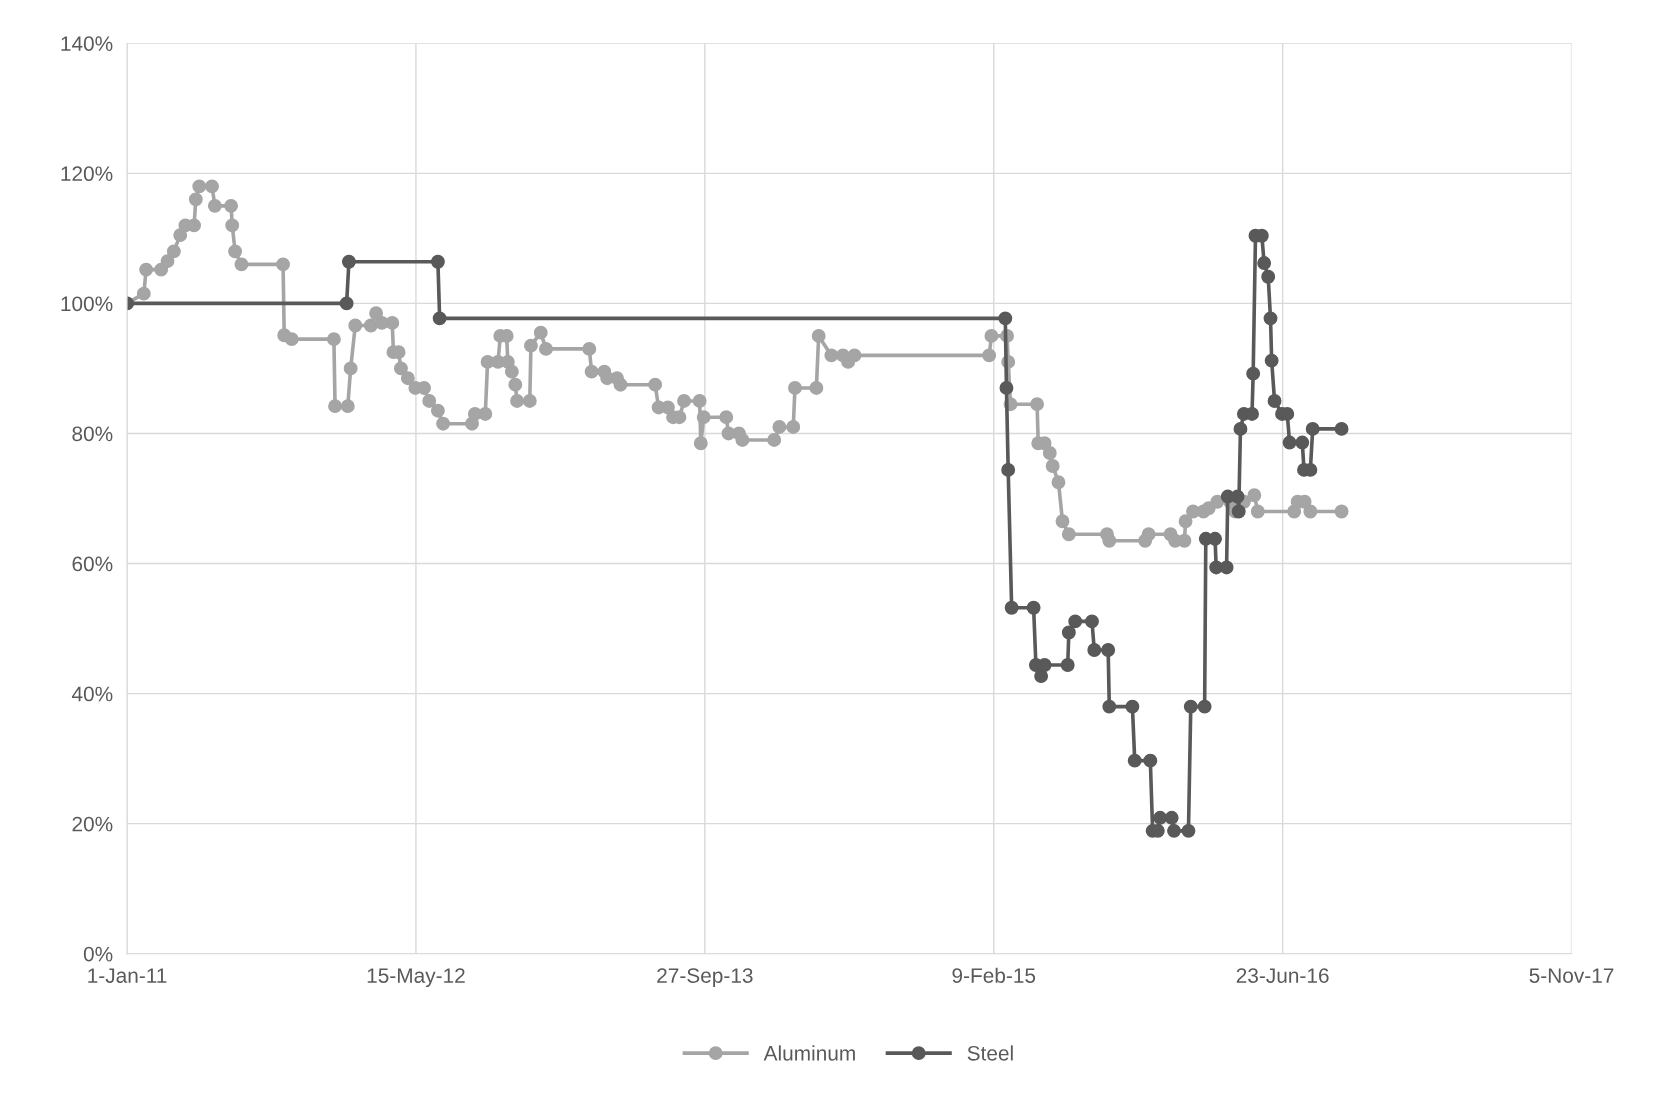 The height and width of the screenshot is (1109, 1663). What do you see at coordinates (87, 304) in the screenshot?
I see `y-tick-label: 100%` at bounding box center [87, 304].